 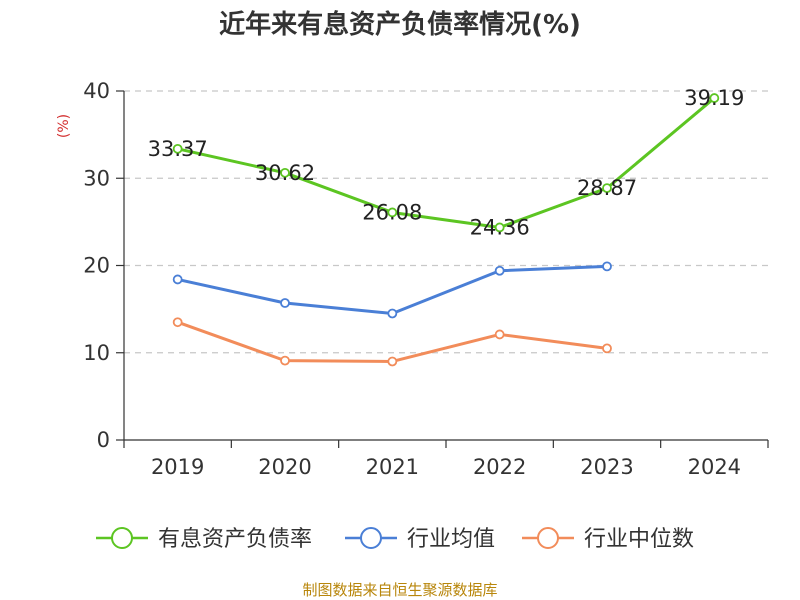 What do you see at coordinates (96, 91) in the screenshot?
I see `y-tick-label: 40` at bounding box center [96, 91].